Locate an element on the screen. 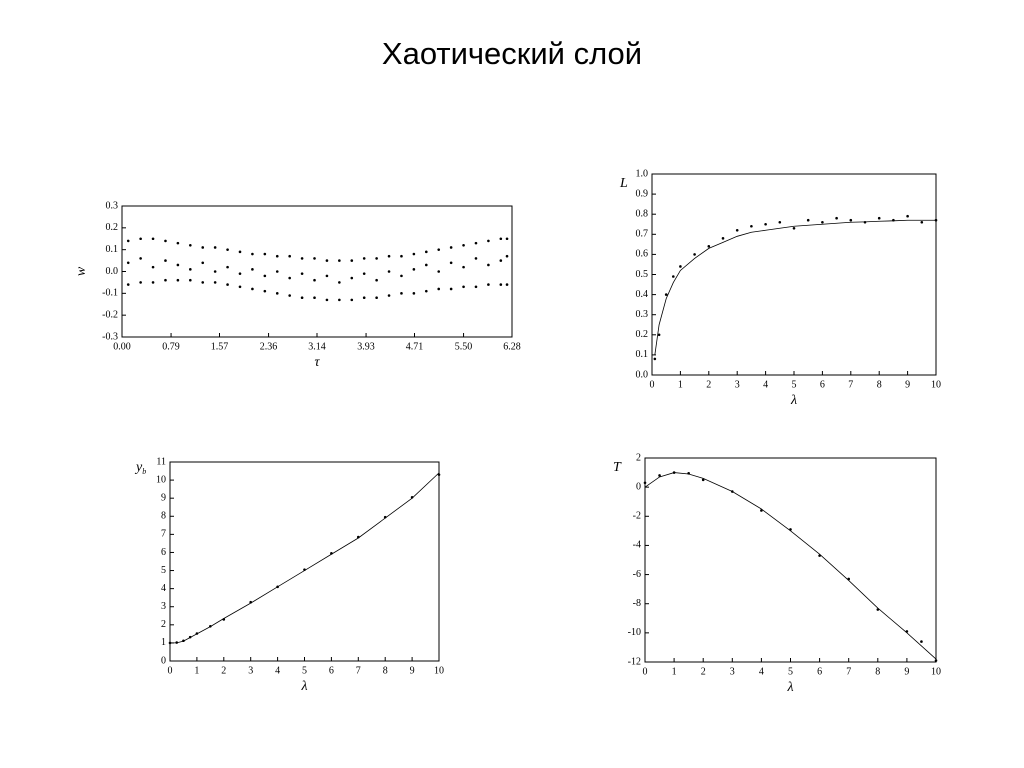 The height and width of the screenshot is (768, 1024). x-tick-label: 3.14 is located at coordinates (317, 346).